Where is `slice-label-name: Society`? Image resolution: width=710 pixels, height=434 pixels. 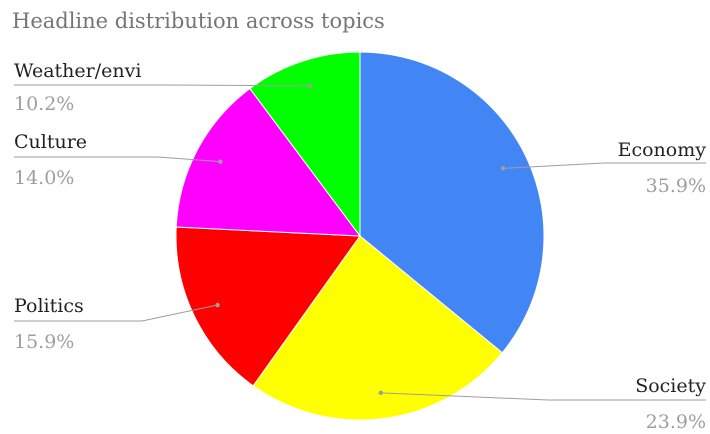
slice-label-name: Society is located at coordinates (670, 386).